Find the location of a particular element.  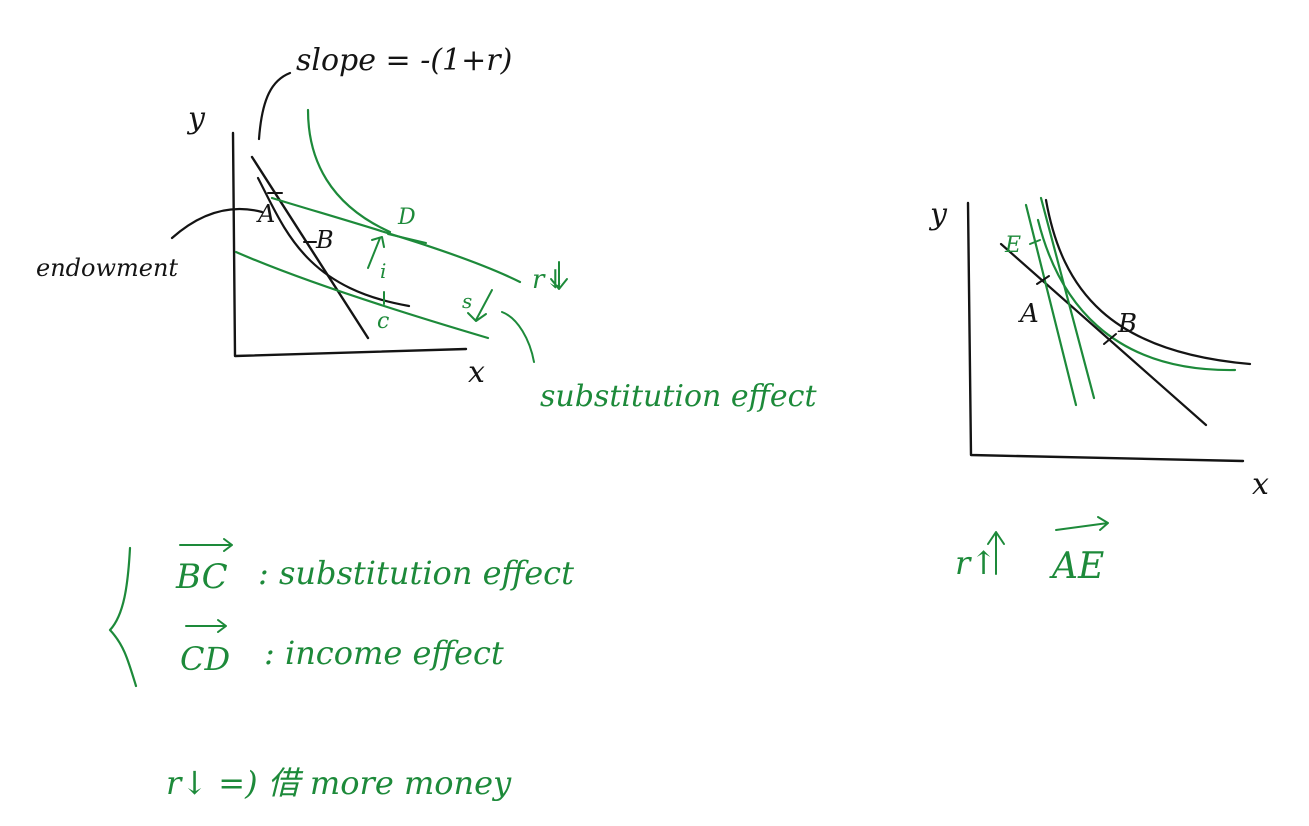

left-green-indifference-upper is located at coordinates (349, 171).